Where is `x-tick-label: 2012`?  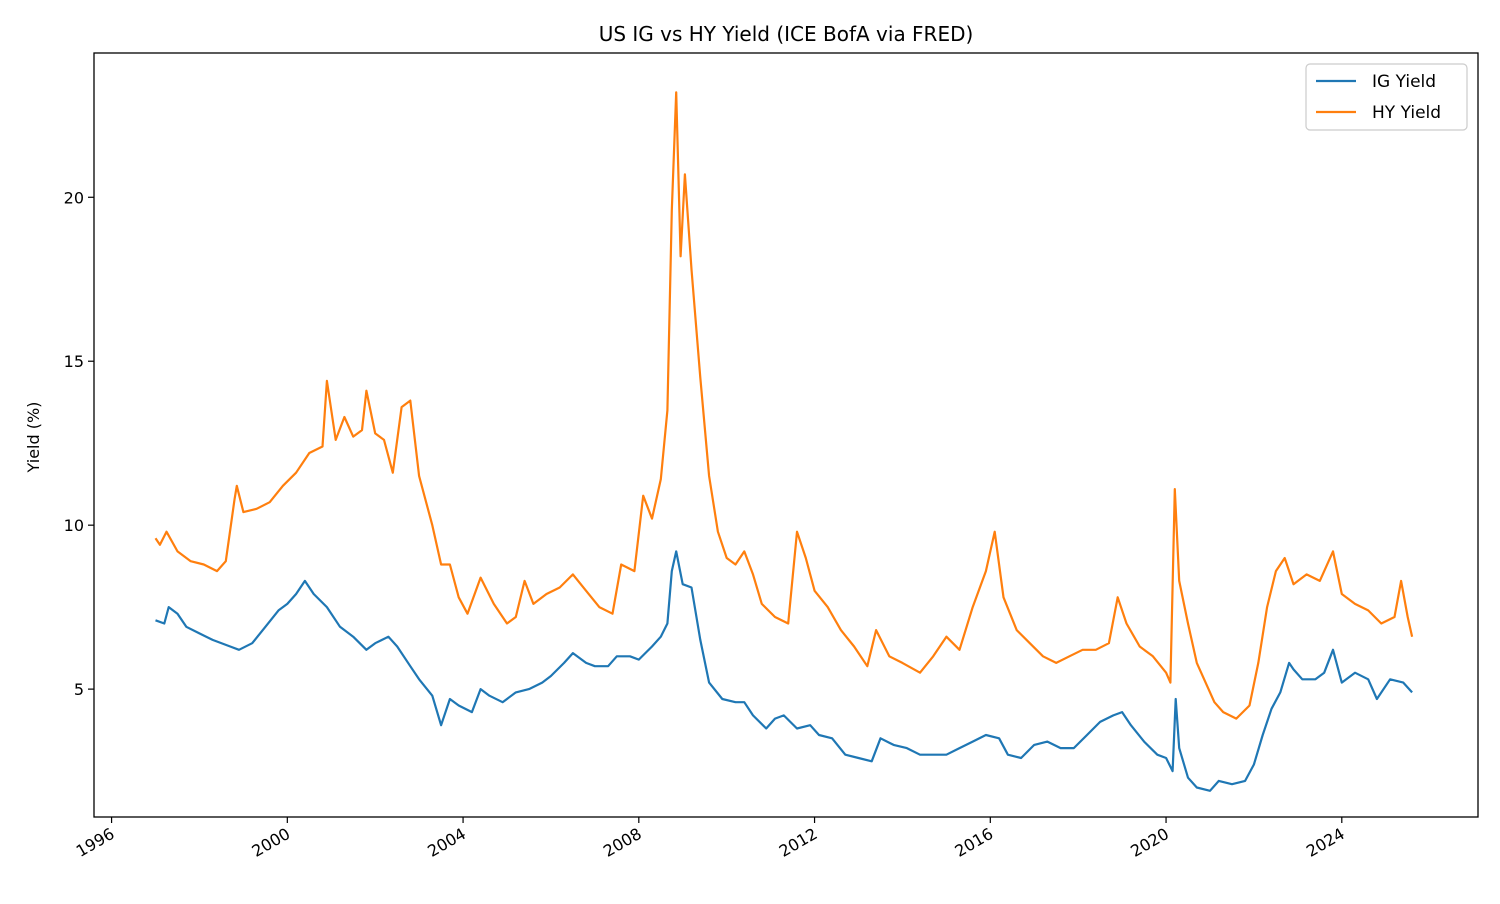
x-tick-label: 2012 is located at coordinates (798, 842).